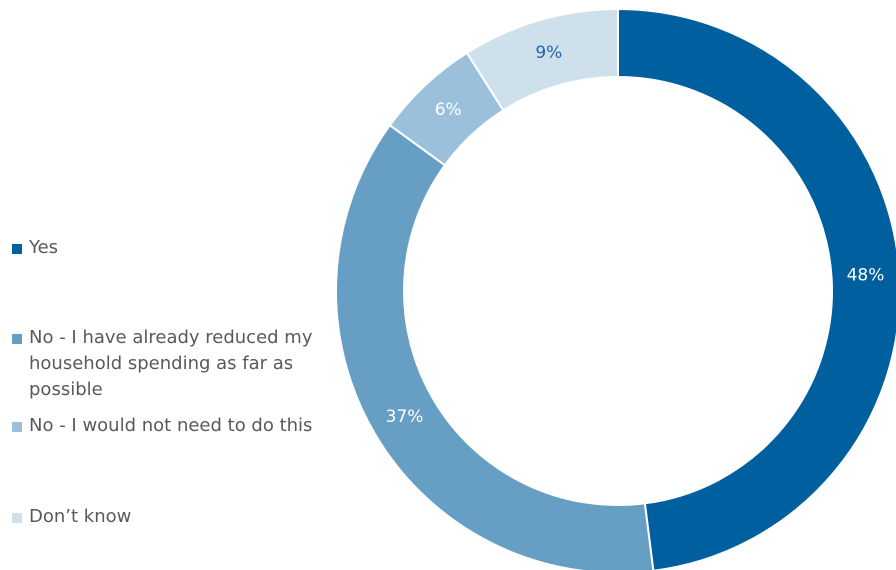 The width and height of the screenshot is (896, 570). I want to click on value-label-no-not-need: 6%, so click(448, 110).